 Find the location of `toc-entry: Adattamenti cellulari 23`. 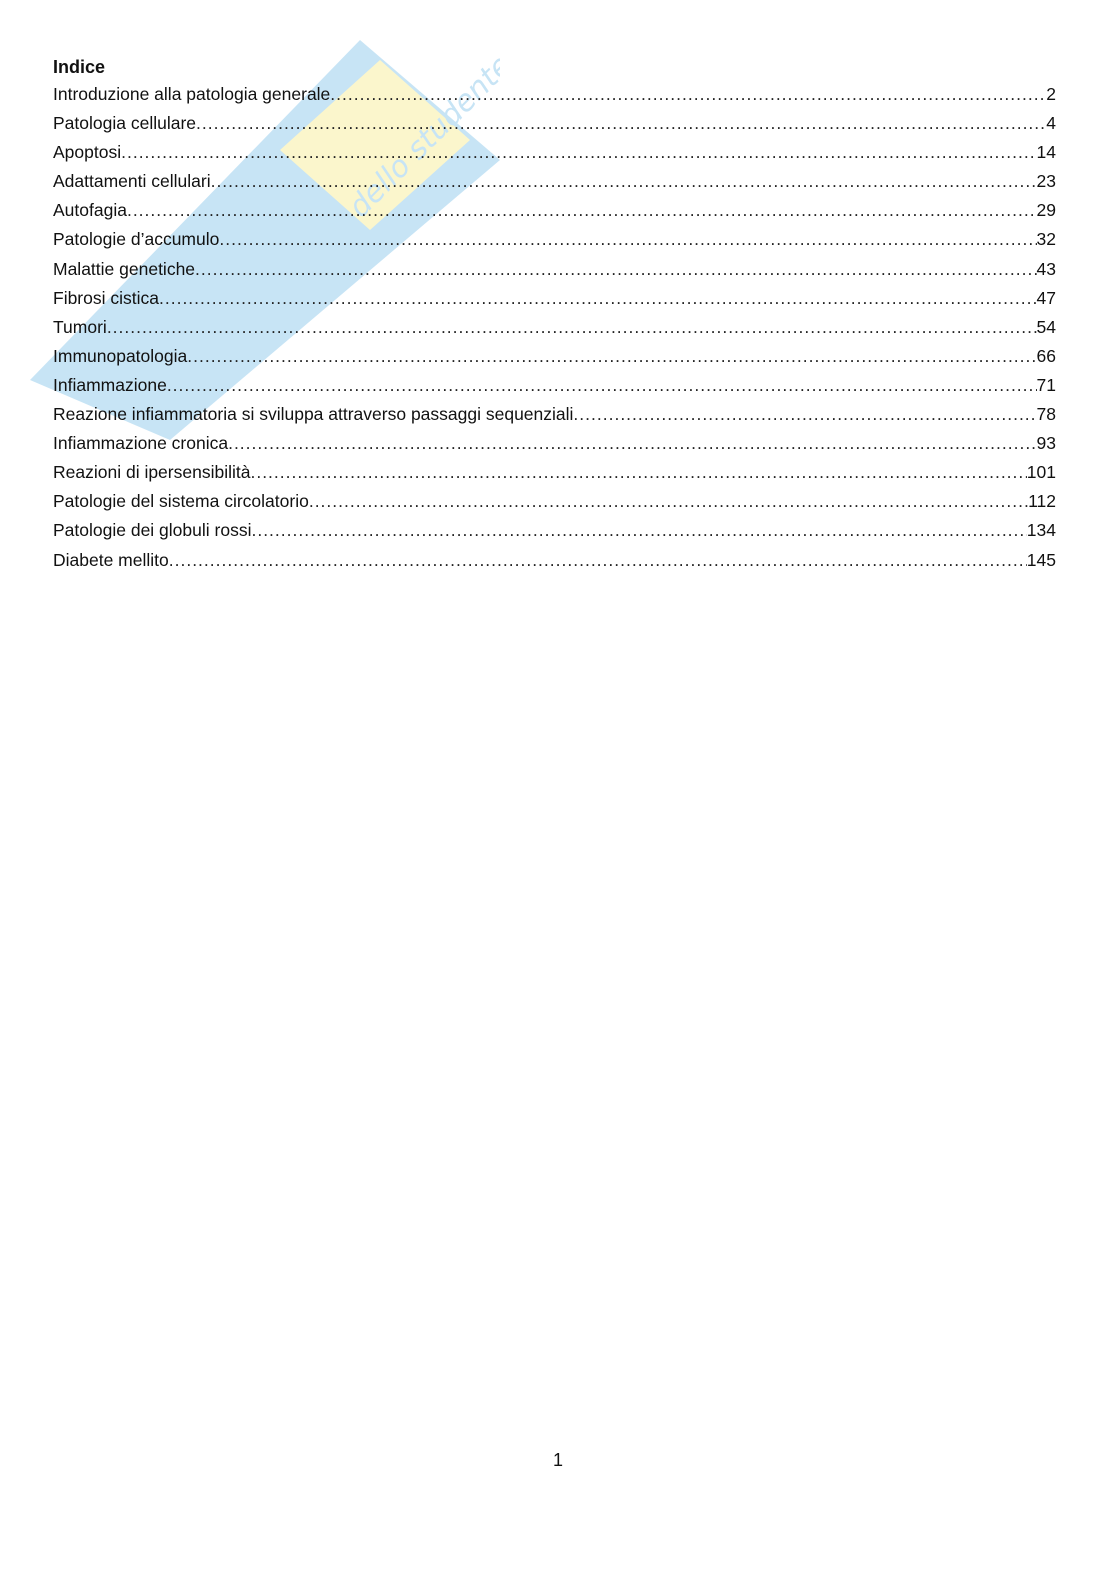

toc-entry: Adattamenti cellulari 23 is located at coordinates (554, 181).